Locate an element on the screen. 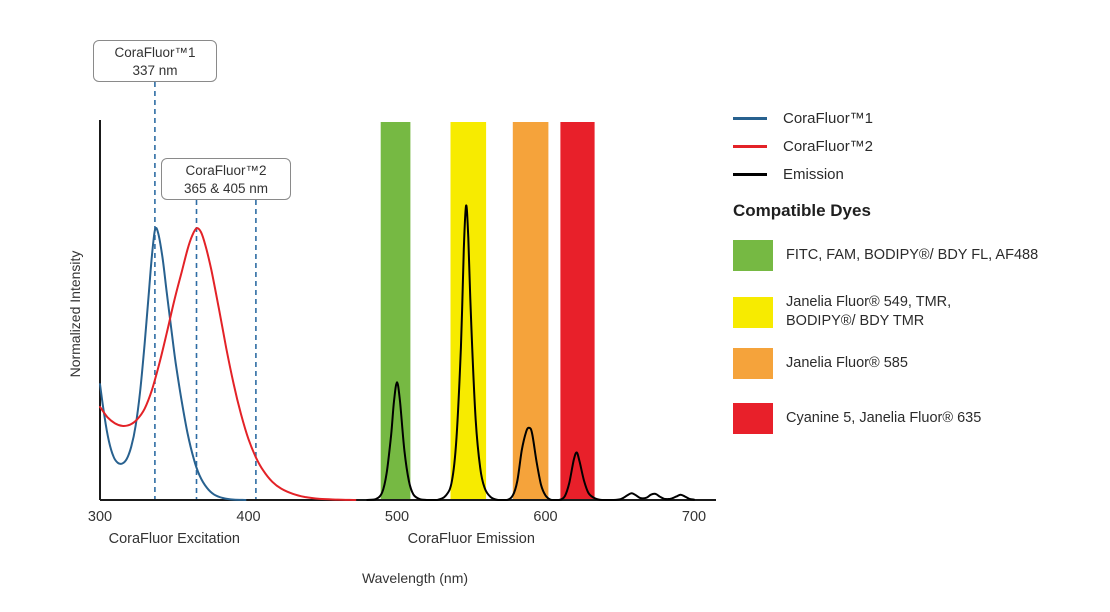 Image resolution: width=1110 pixels, height=612 pixels. legend-item-corafluor2: CoraFluor™2 is located at coordinates (803, 146).